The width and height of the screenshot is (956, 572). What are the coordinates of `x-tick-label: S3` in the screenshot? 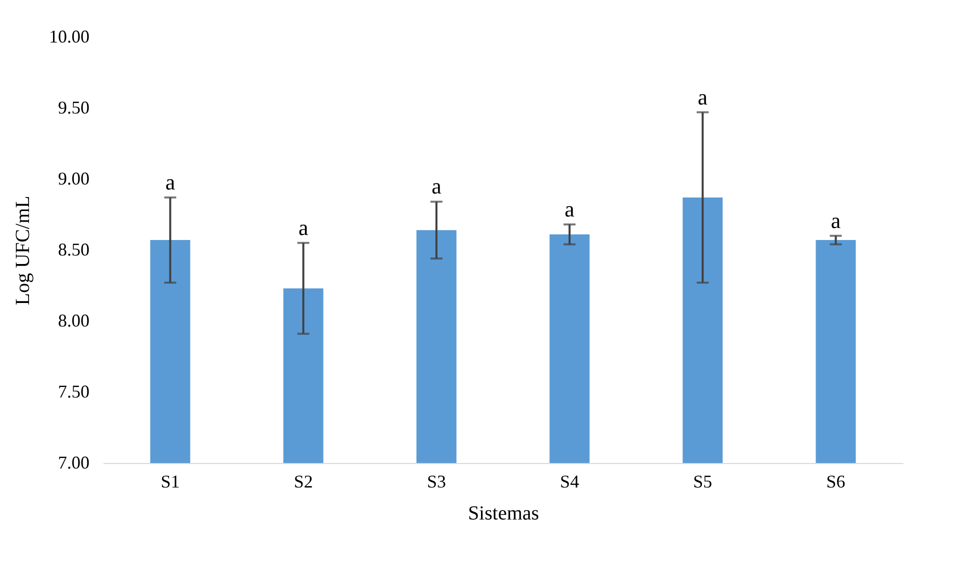 It's located at (436, 482).